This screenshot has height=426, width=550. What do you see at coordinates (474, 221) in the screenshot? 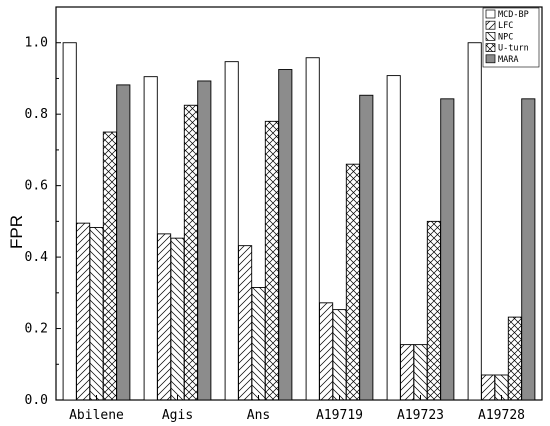
I see `bar-mcd-bp-a19728` at bounding box center [474, 221].